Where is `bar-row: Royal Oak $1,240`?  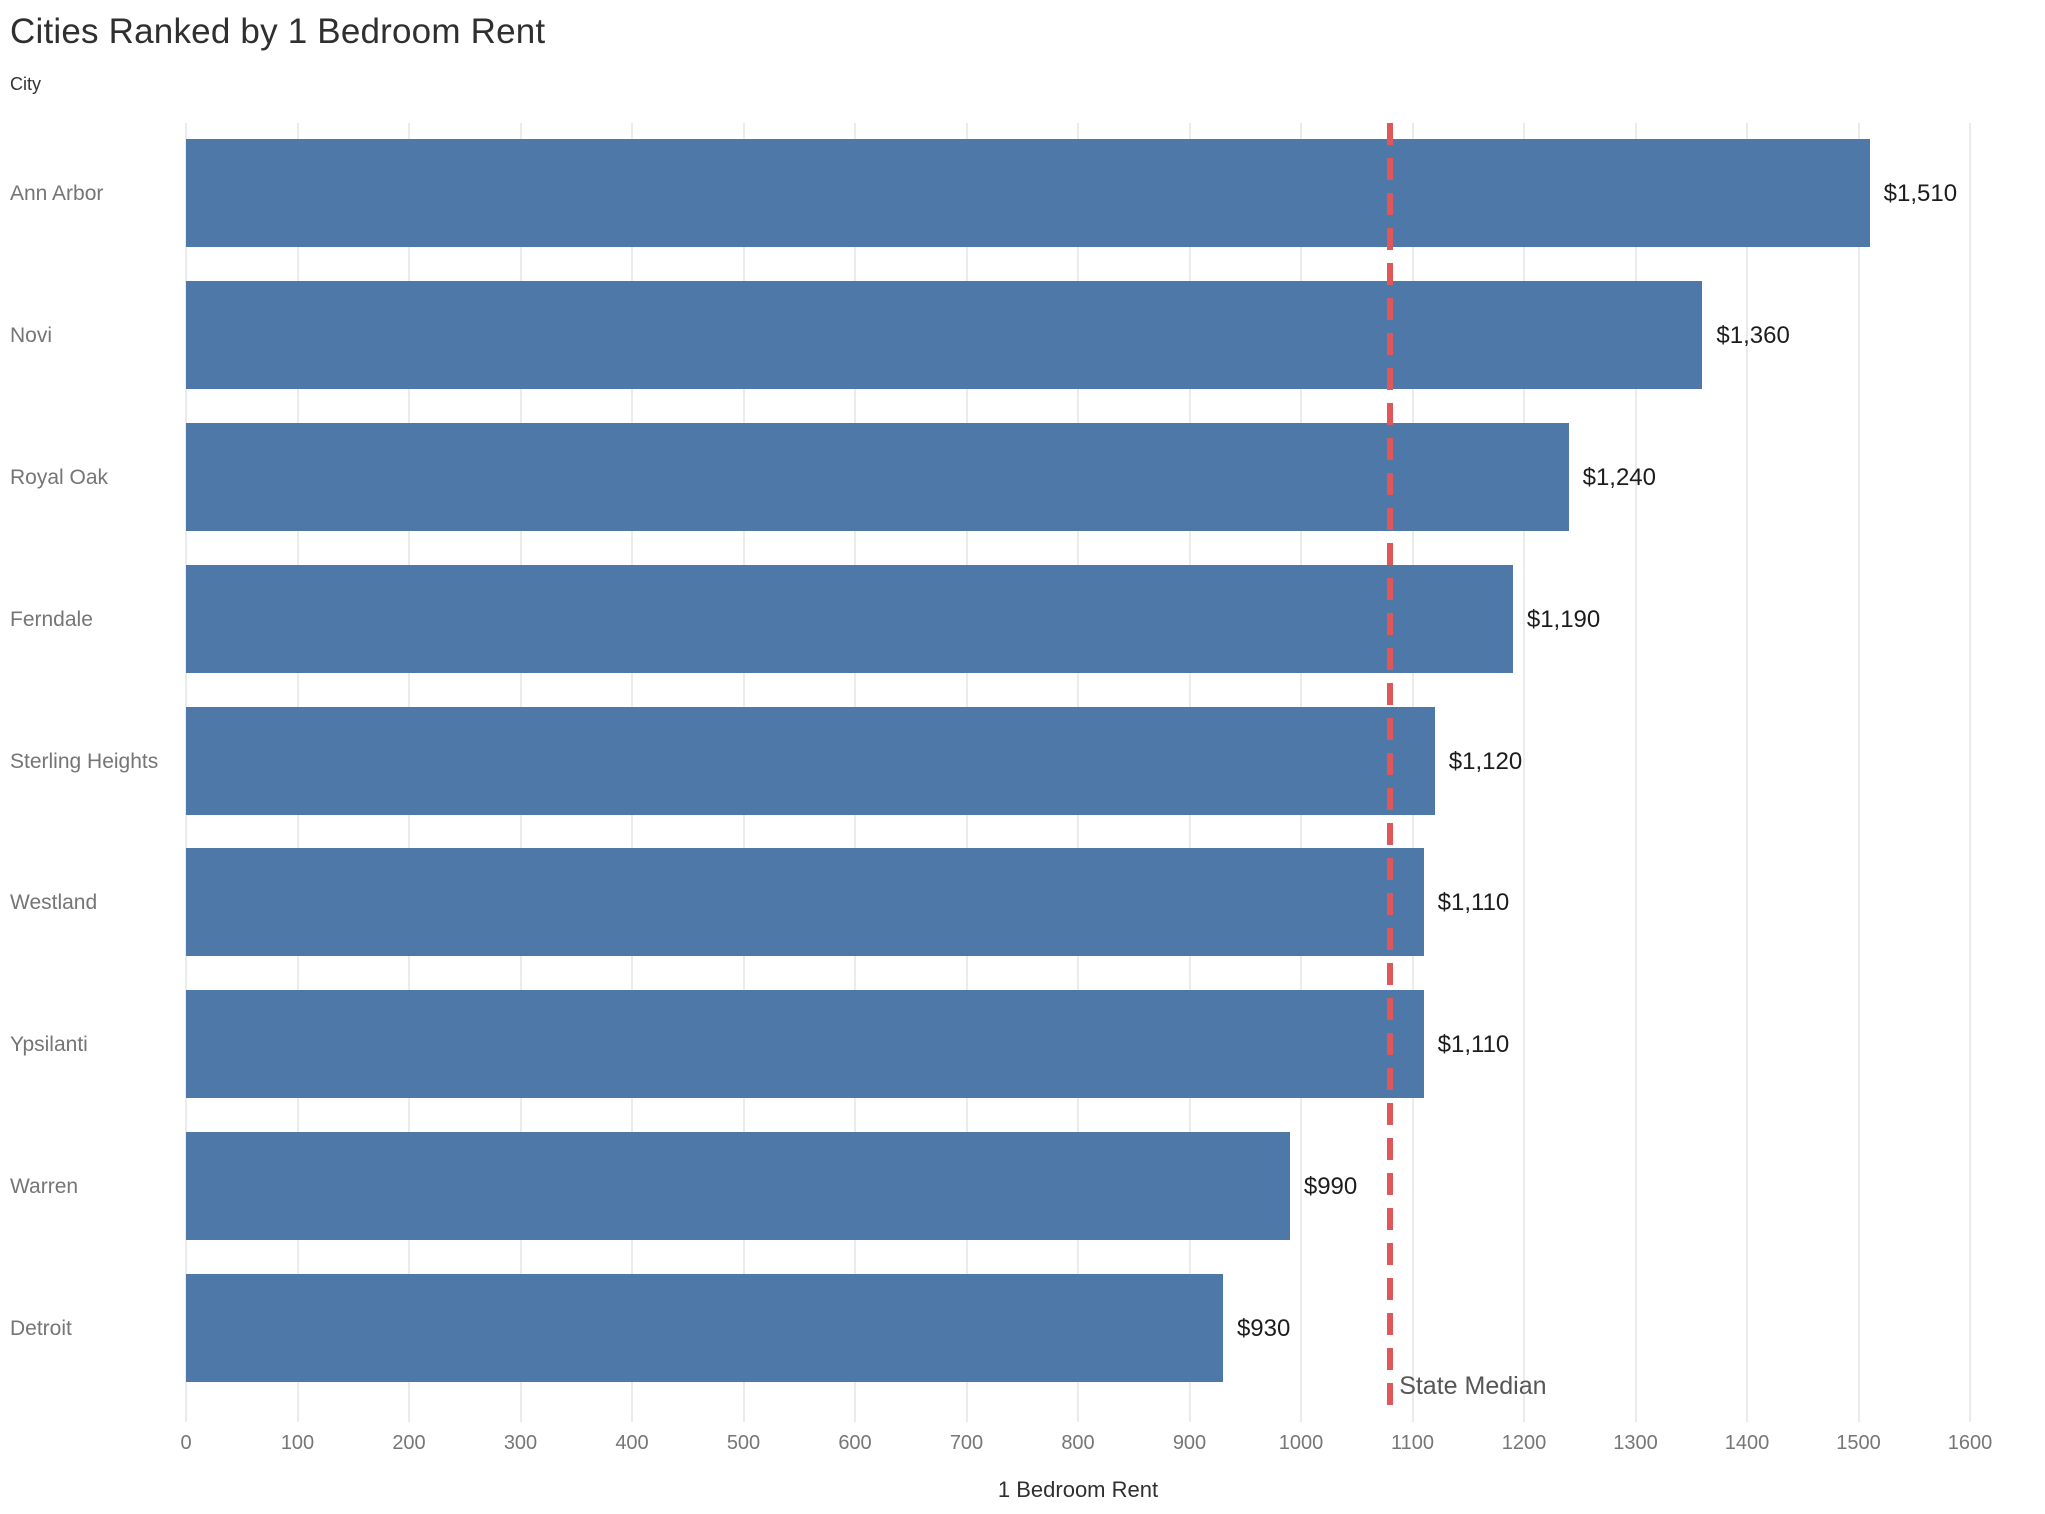 bar-row: Royal Oak $1,240 is located at coordinates (990, 478).